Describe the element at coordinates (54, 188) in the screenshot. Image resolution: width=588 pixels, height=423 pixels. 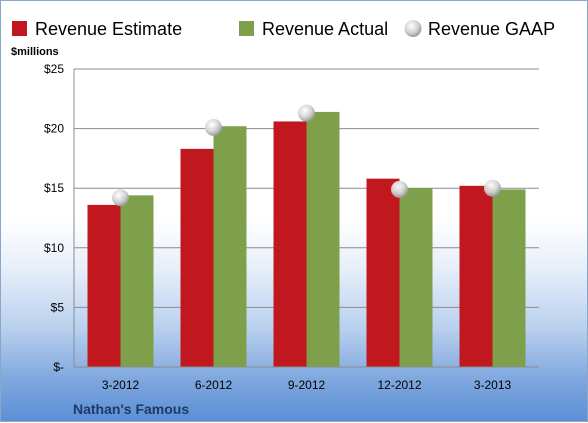
I see `y-tick-label: $15` at that location.